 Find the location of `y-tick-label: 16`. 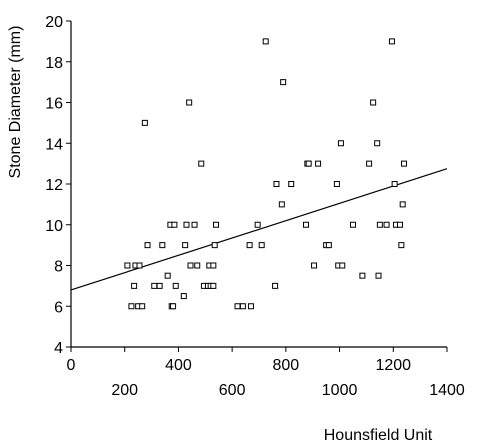

y-tick-label: 16 is located at coordinates (54, 104).